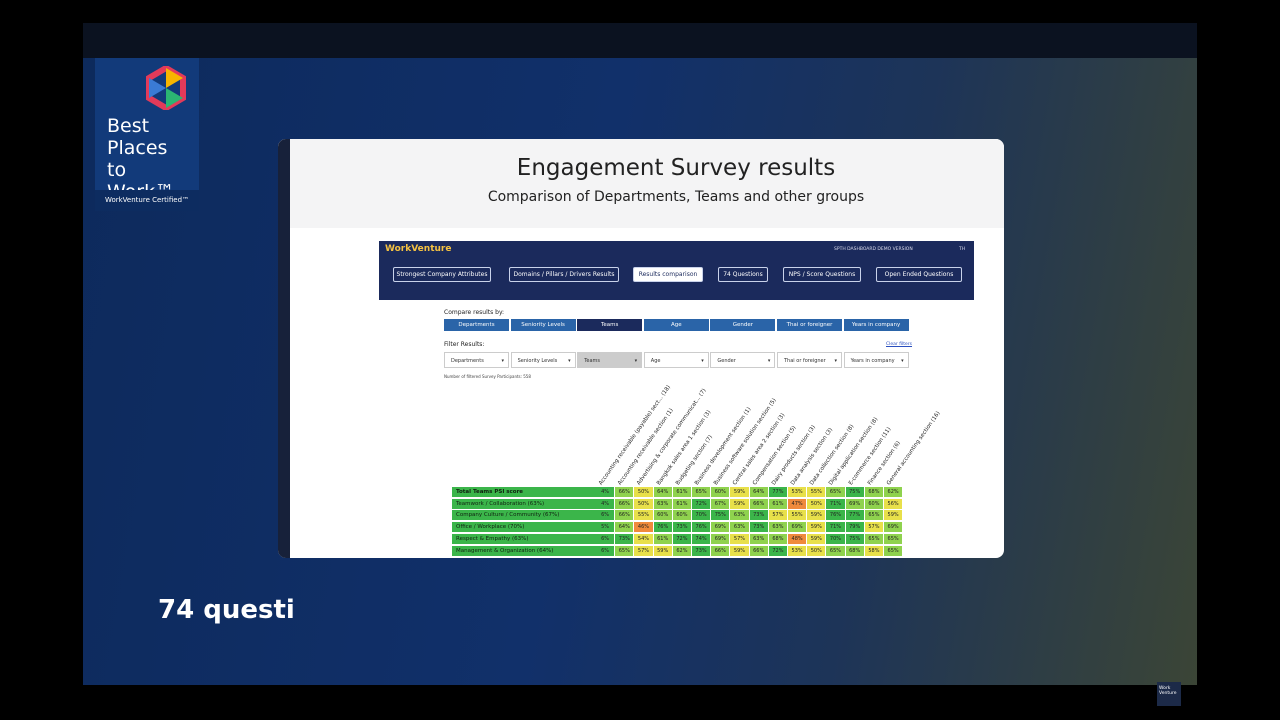 The height and width of the screenshot is (720, 1280). What do you see at coordinates (743, 274) in the screenshot?
I see `nav-tab: 74 Questions` at bounding box center [743, 274].